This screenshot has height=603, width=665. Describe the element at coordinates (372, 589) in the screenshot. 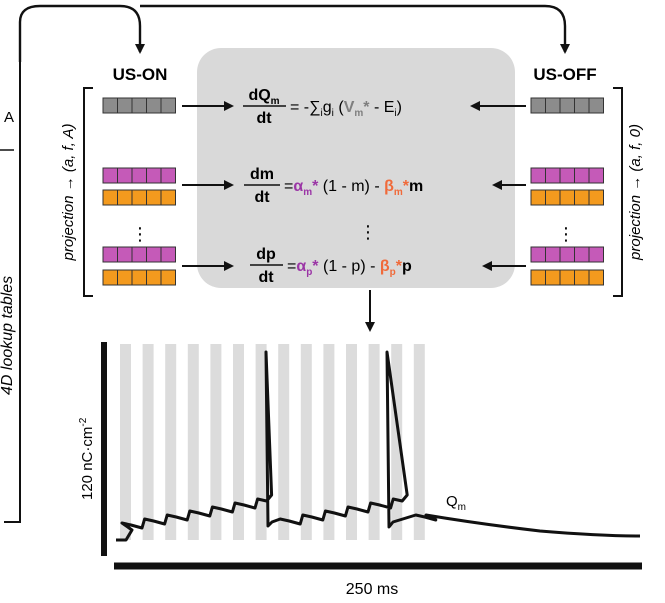

I see `scale-x-label: 250 ms` at that location.